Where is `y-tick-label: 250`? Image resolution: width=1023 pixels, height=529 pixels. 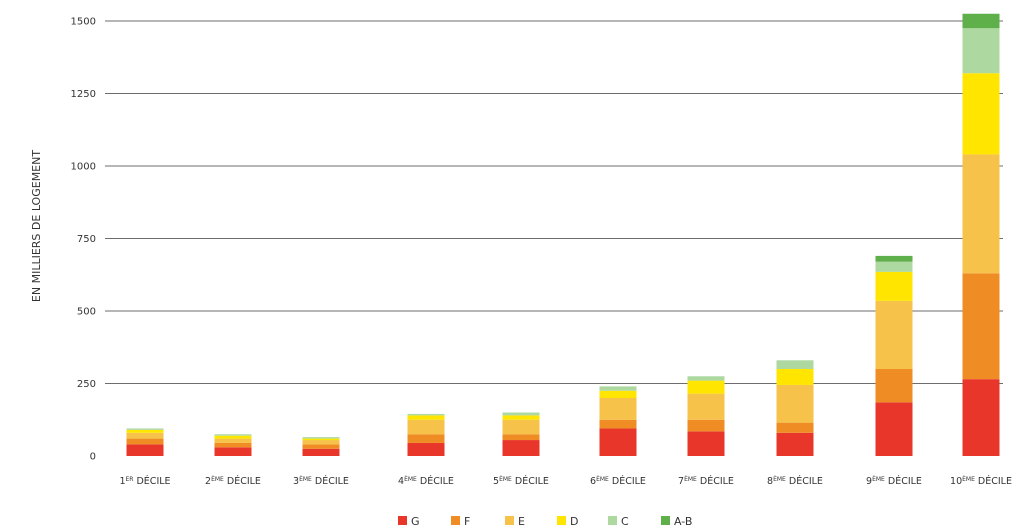 y-tick-label: 250 is located at coordinates (86, 384).